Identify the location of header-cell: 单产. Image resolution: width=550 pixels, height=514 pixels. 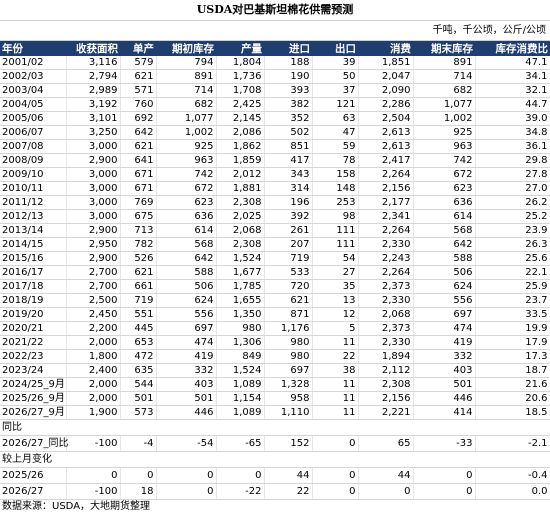
(138, 48).